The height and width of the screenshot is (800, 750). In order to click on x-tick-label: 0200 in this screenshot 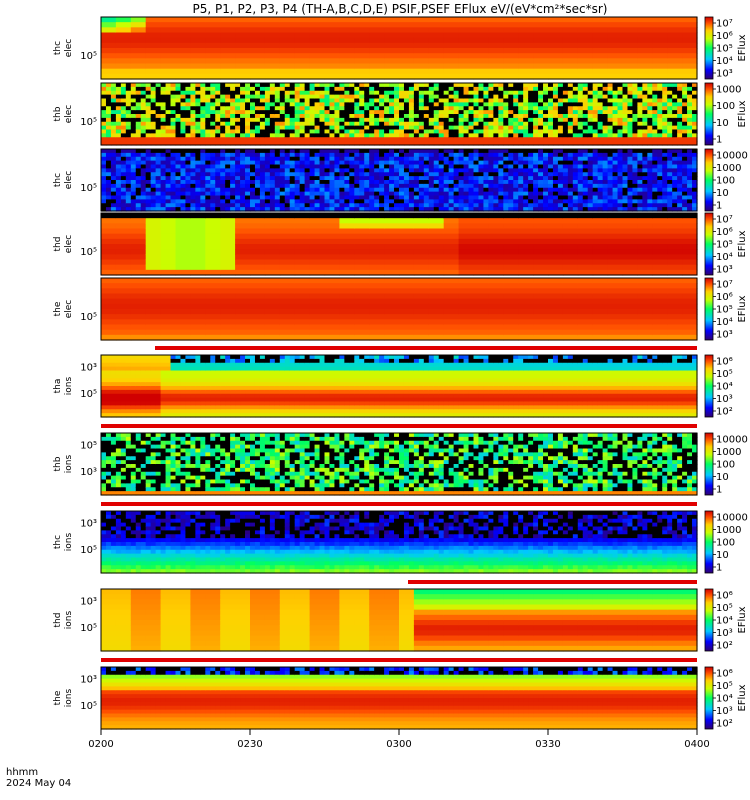, I will do `click(100, 744)`.